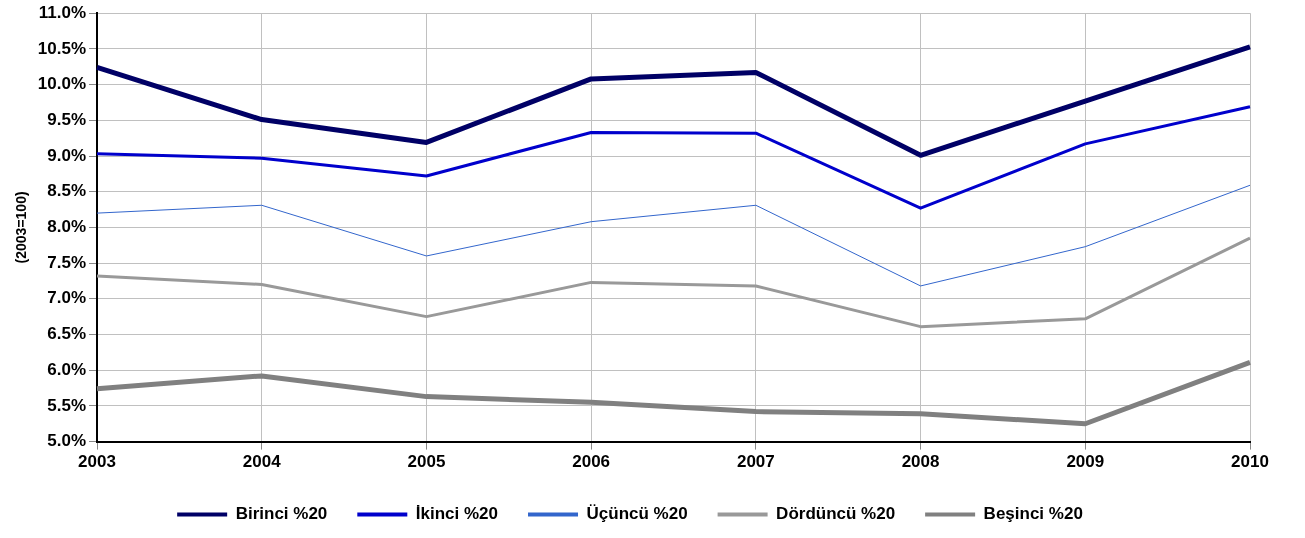  What do you see at coordinates (281, 514) in the screenshot?
I see `legend-label: Birinci %20` at bounding box center [281, 514].